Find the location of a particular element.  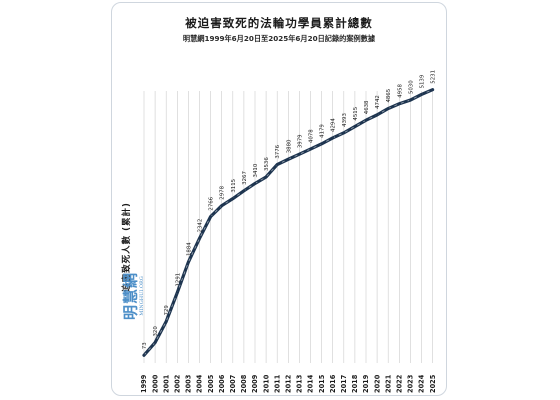

data-label: 3115 is located at coordinates (234, 186).